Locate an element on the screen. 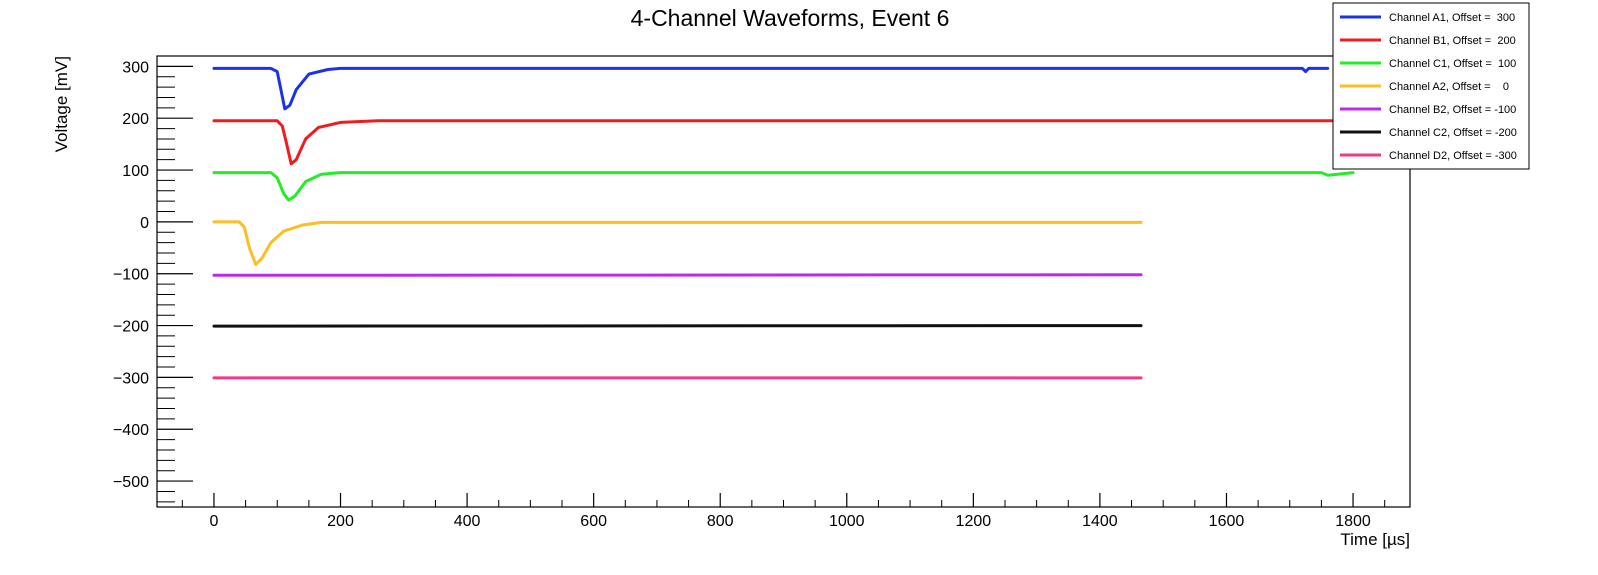 This screenshot has height=575, width=1598. y-axis-title: Voltage [mV] is located at coordinates (61, 104).